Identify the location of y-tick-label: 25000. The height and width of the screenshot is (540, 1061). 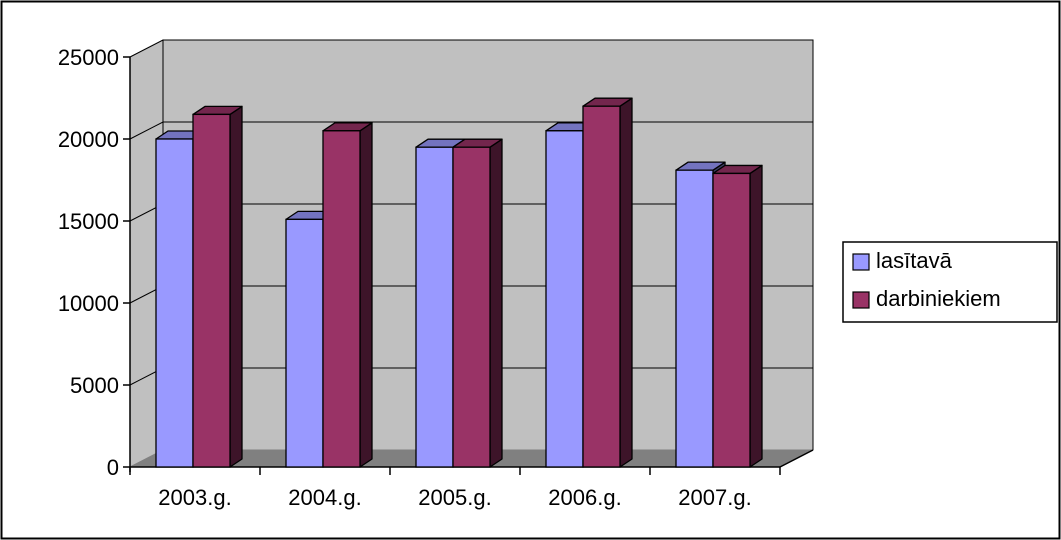
(88, 57).